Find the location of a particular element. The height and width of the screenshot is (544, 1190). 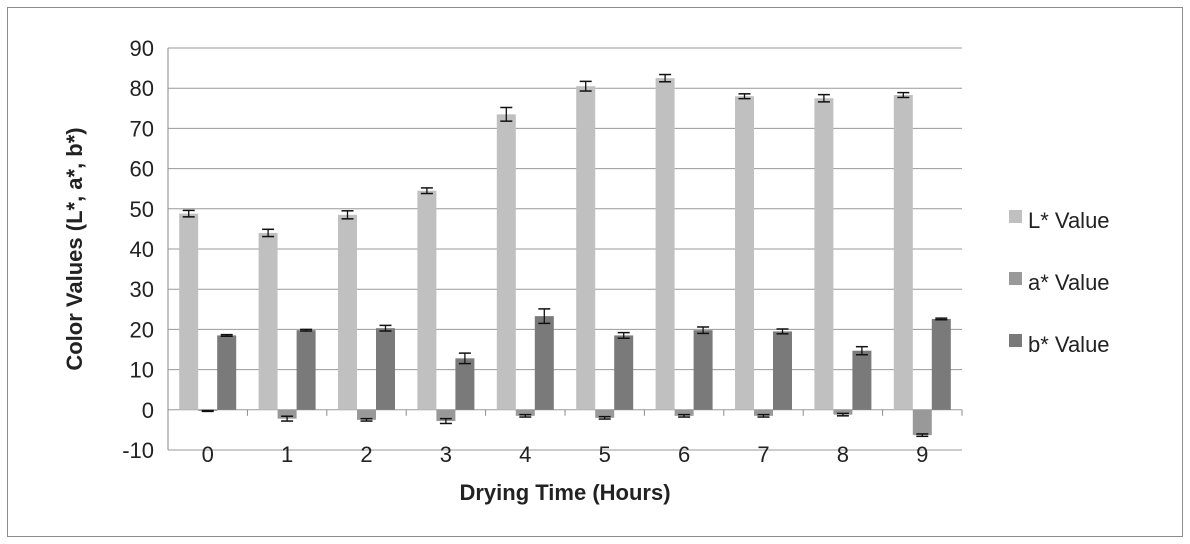

y-tick-label: 70 is located at coordinates (142, 128).